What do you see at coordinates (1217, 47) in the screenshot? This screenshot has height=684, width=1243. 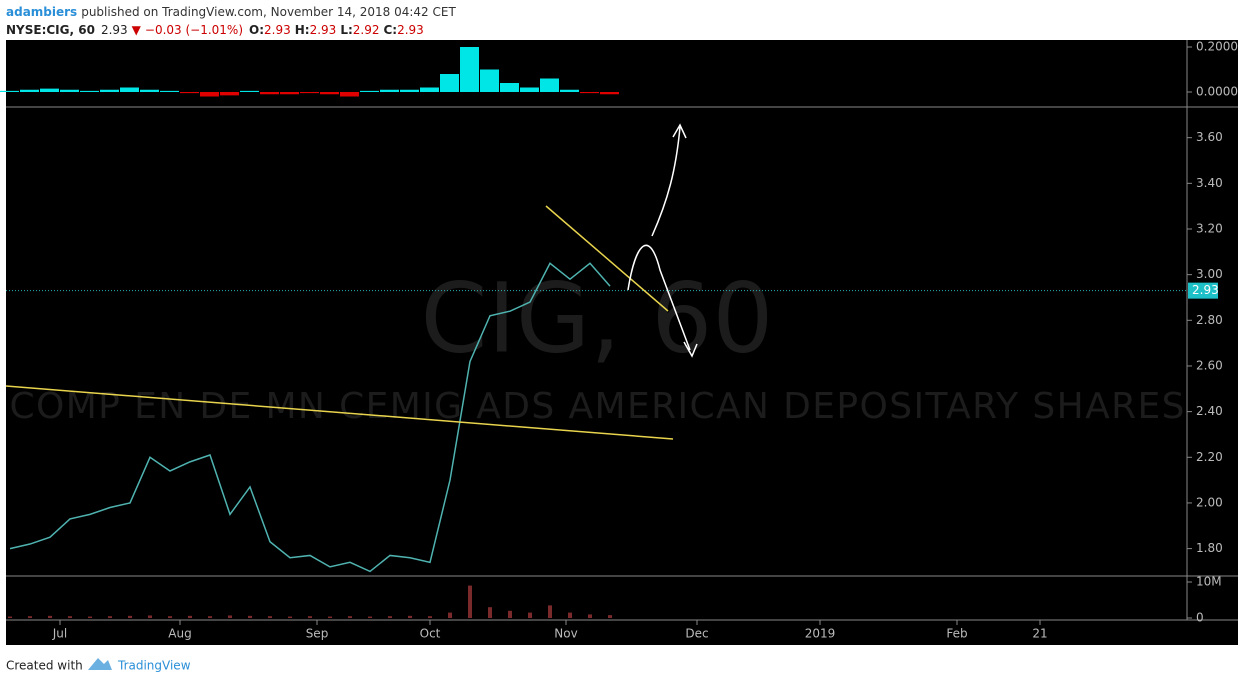 I see `indicator-tick-label: 0.2000` at bounding box center [1217, 47].